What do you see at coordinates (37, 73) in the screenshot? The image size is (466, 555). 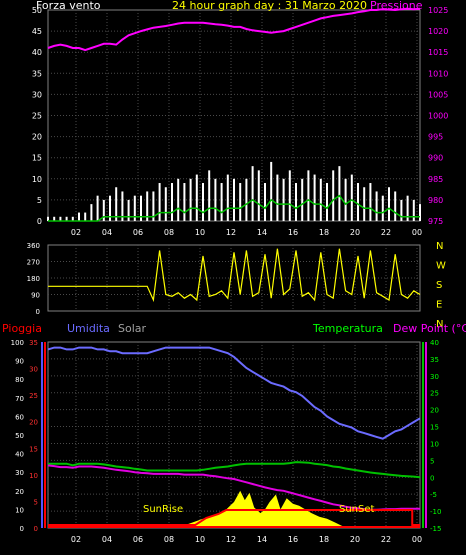 I see `wind-tick-label: 35` at bounding box center [37, 73].